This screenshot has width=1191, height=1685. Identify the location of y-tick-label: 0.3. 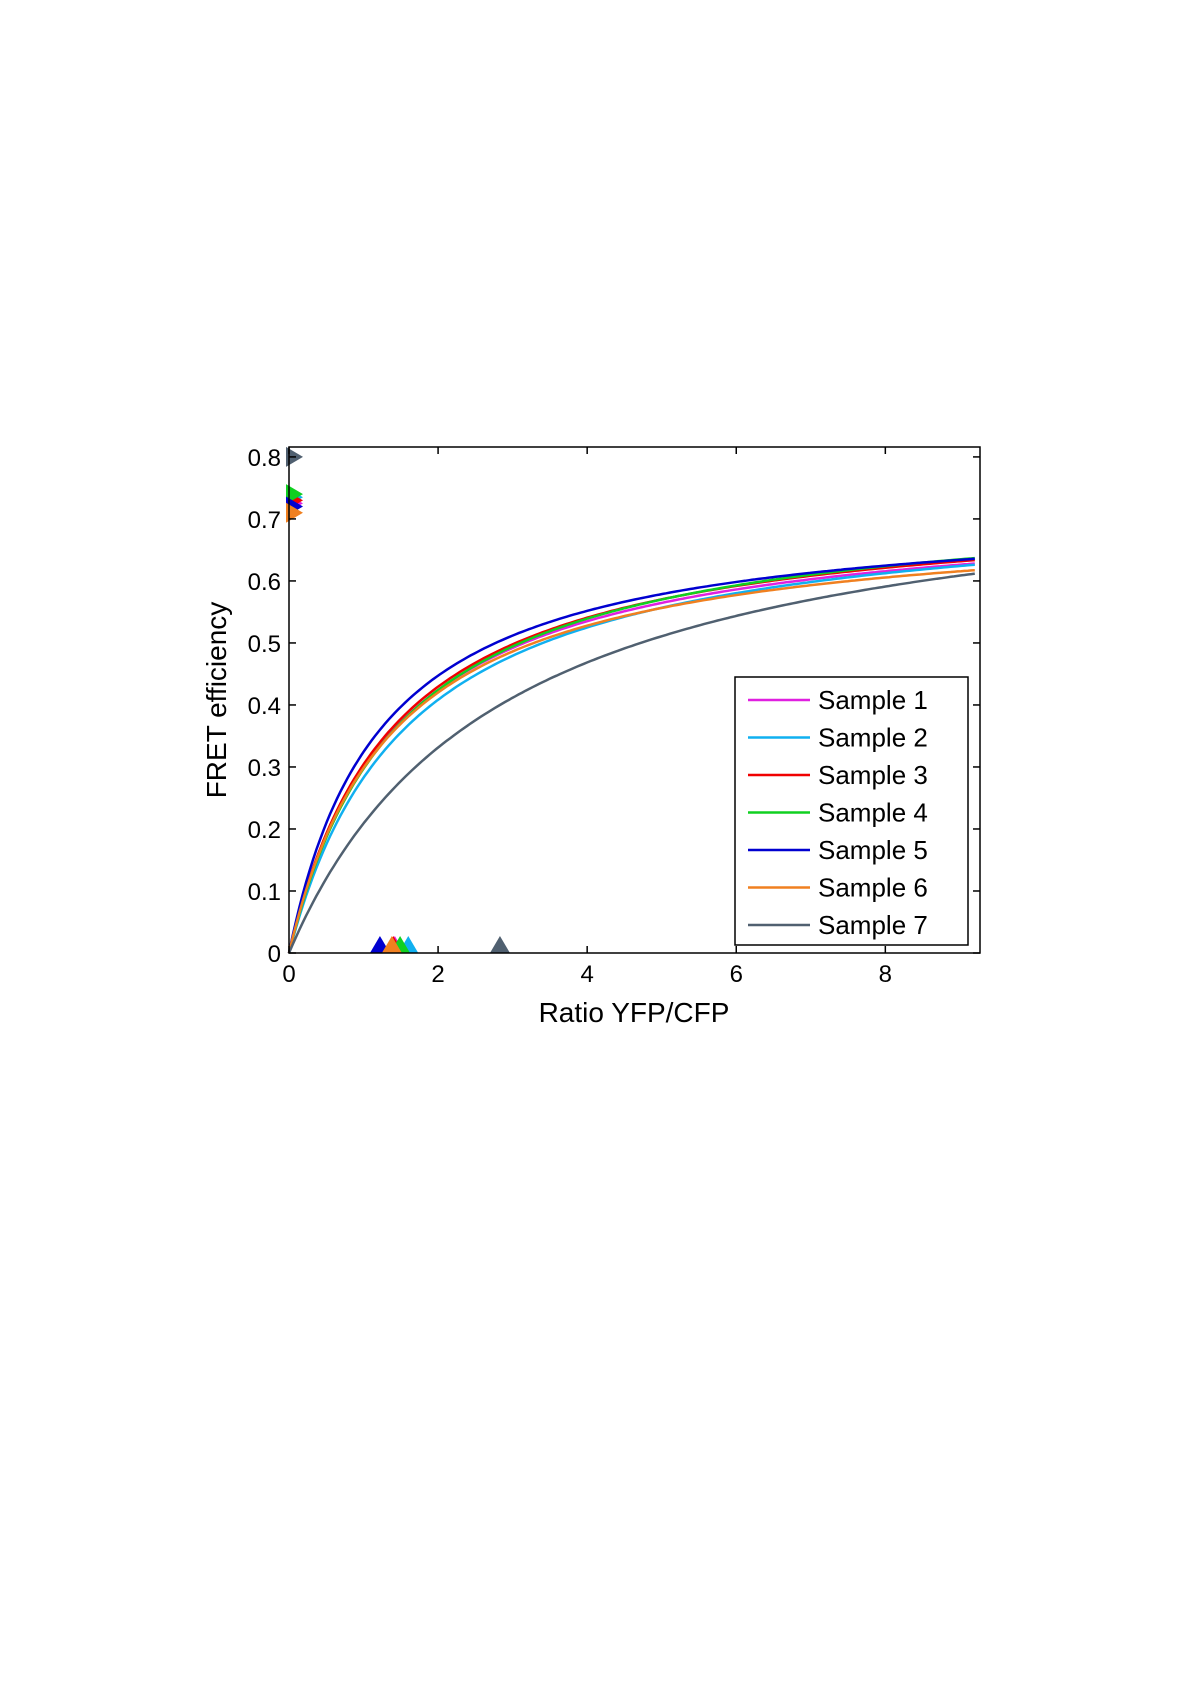
(264, 768).